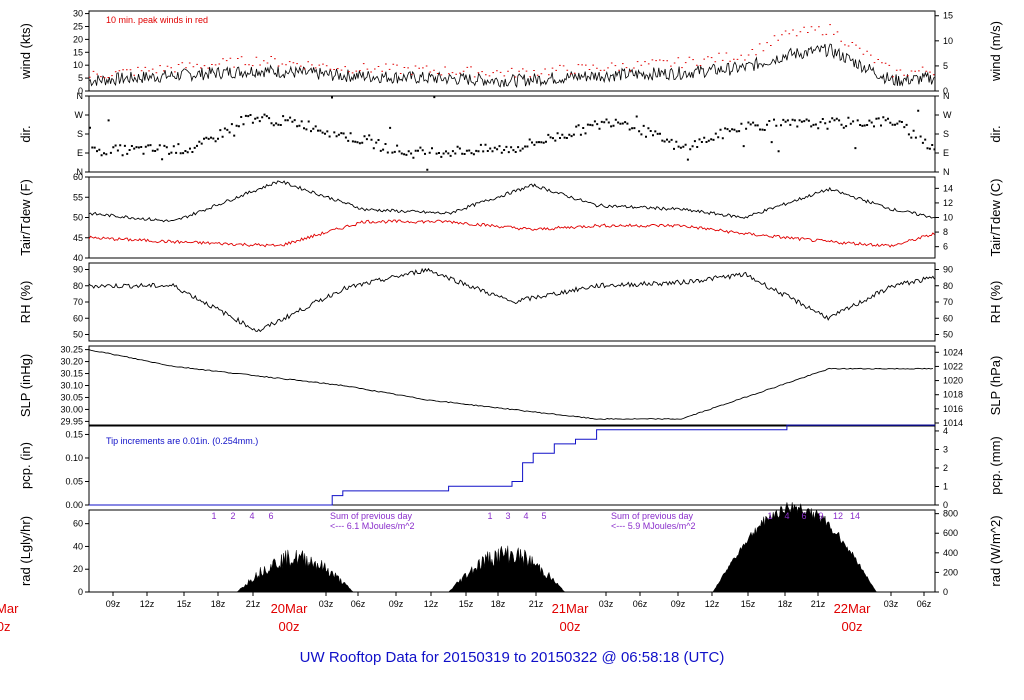 Image resolution: width=1024 pixels, height=700 pixels. I want to click on wind-ytick-label-right: 10, so click(948, 41).